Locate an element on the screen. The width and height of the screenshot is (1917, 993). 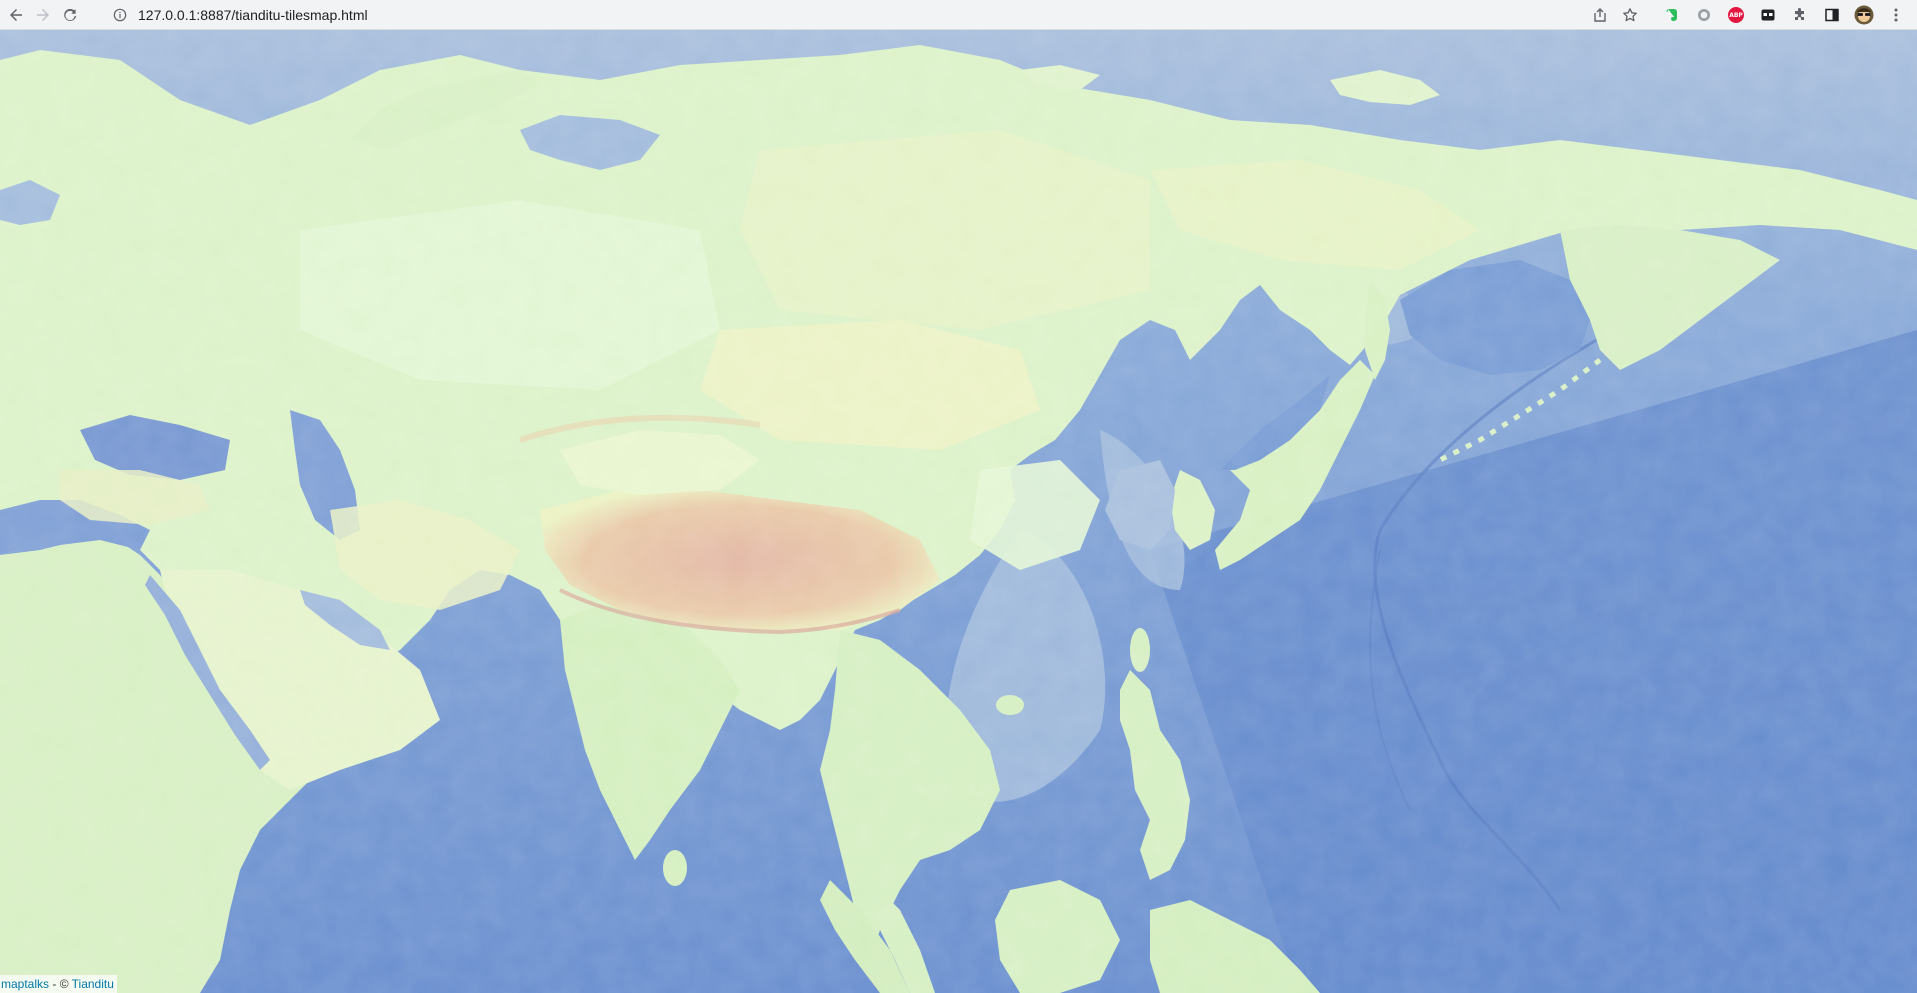
bookmark-star-icon is located at coordinates (1630, 15).